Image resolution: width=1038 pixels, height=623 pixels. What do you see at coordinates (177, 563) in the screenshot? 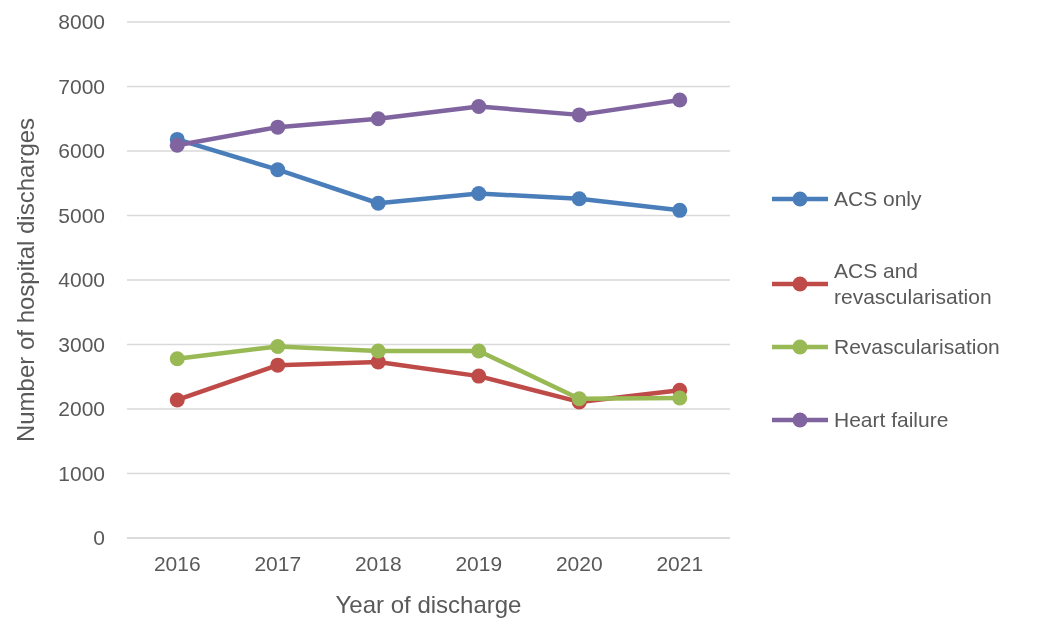
I see `x-tick-label: 2016` at bounding box center [177, 563].